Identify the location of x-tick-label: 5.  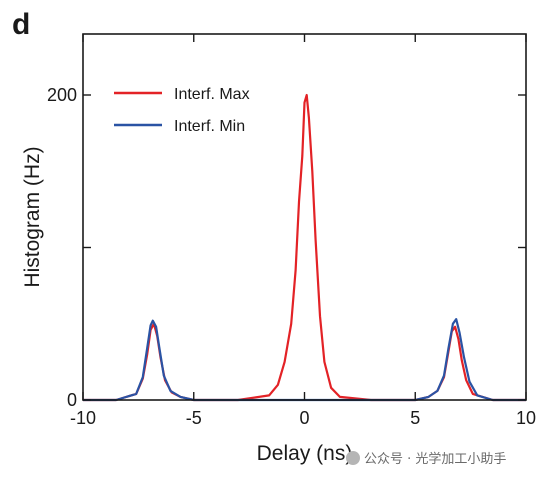
(415, 418).